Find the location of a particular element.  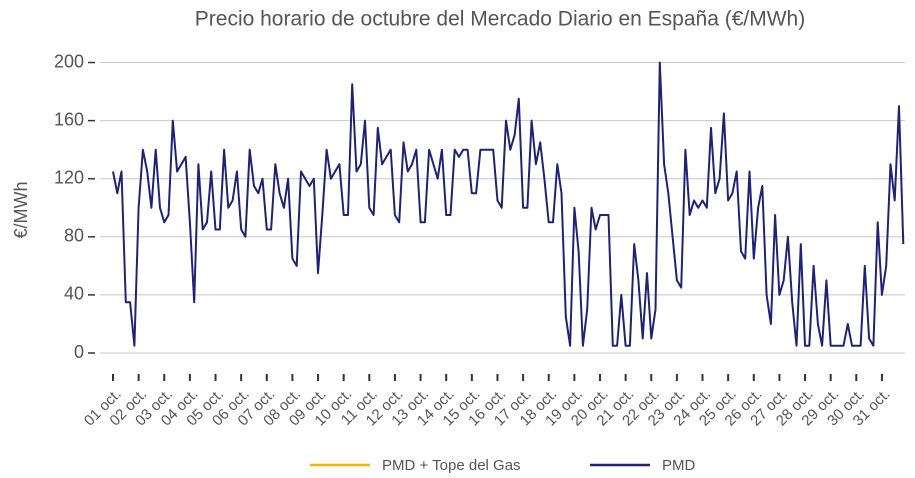

y-tick-label: 160 is located at coordinates (69, 119).